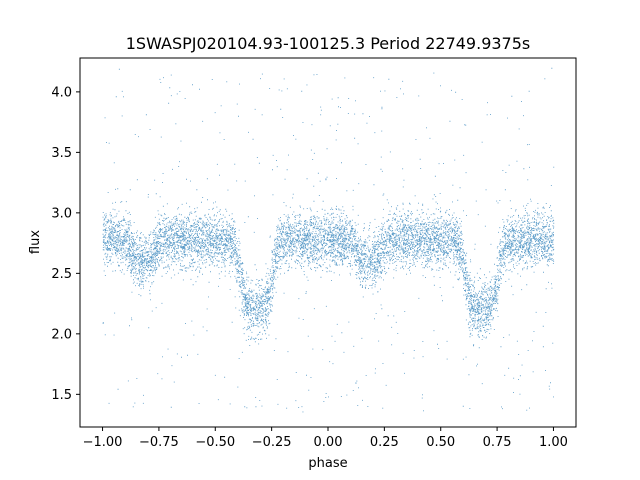 This screenshot has width=640, height=480. I want to click on x-tick-label: −0.25, so click(272, 442).